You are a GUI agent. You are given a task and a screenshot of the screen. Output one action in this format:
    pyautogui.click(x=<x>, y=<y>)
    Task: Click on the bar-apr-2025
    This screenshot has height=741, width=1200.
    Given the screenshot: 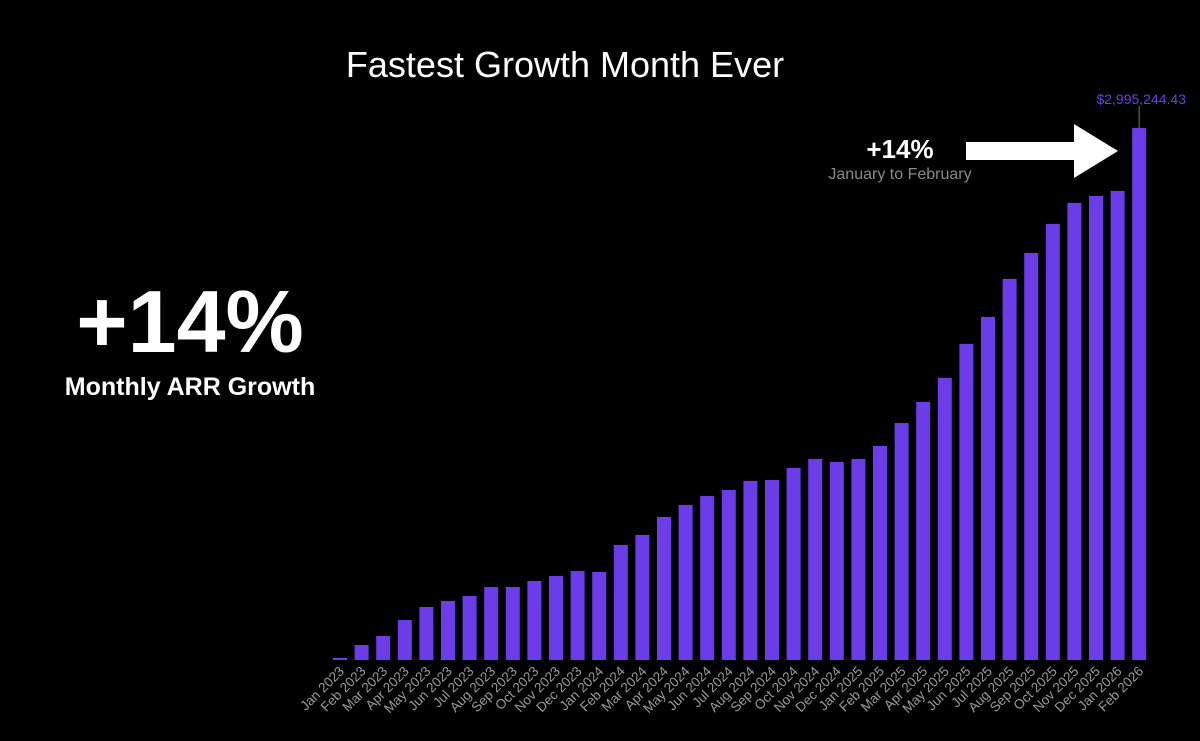 What is the action you would take?
    pyautogui.click(x=923, y=530)
    